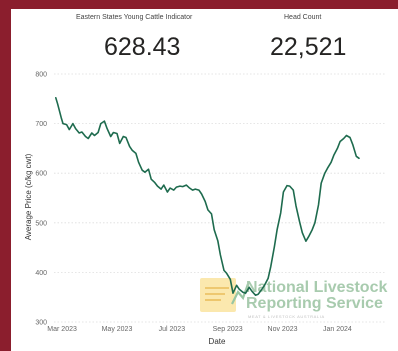  I want to click on frame-left-bar, so click(5, 175).